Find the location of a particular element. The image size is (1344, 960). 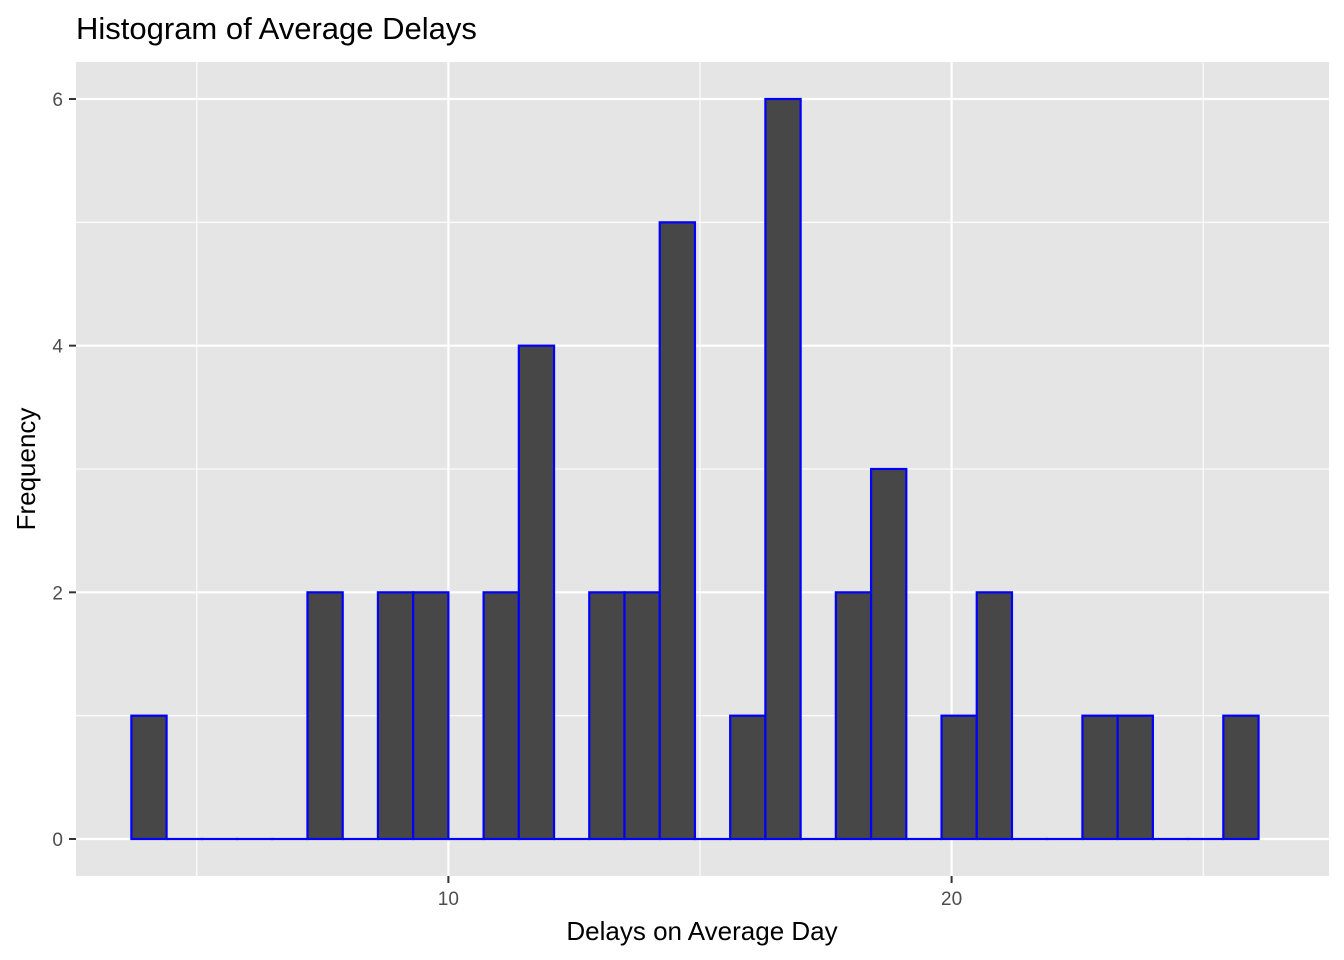

y-axis-title: Frequency is located at coordinates (26, 469).